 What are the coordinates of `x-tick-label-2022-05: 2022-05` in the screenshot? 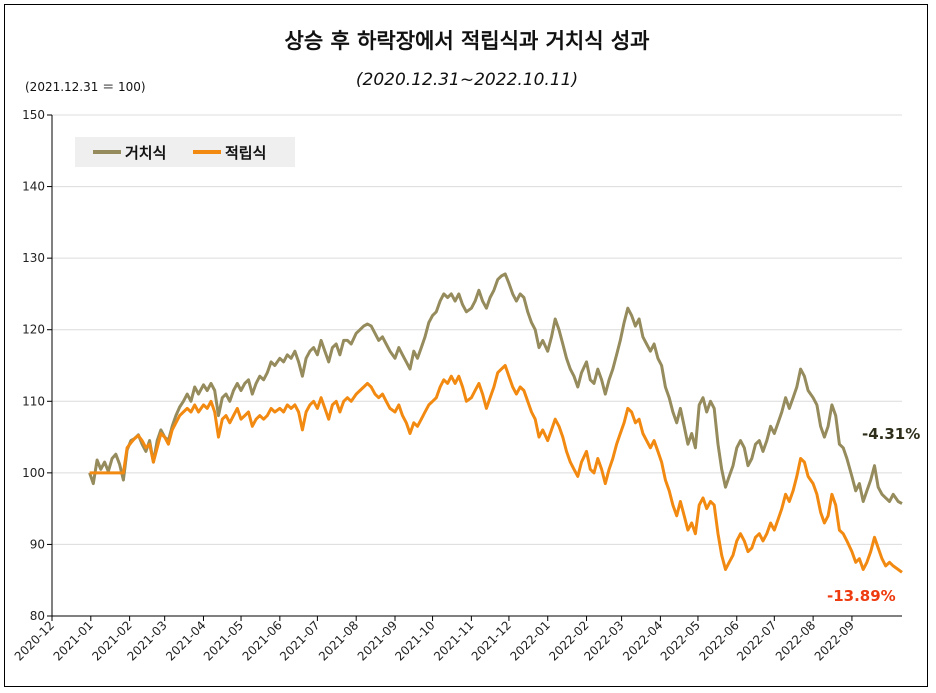 It's located at (680, 640).